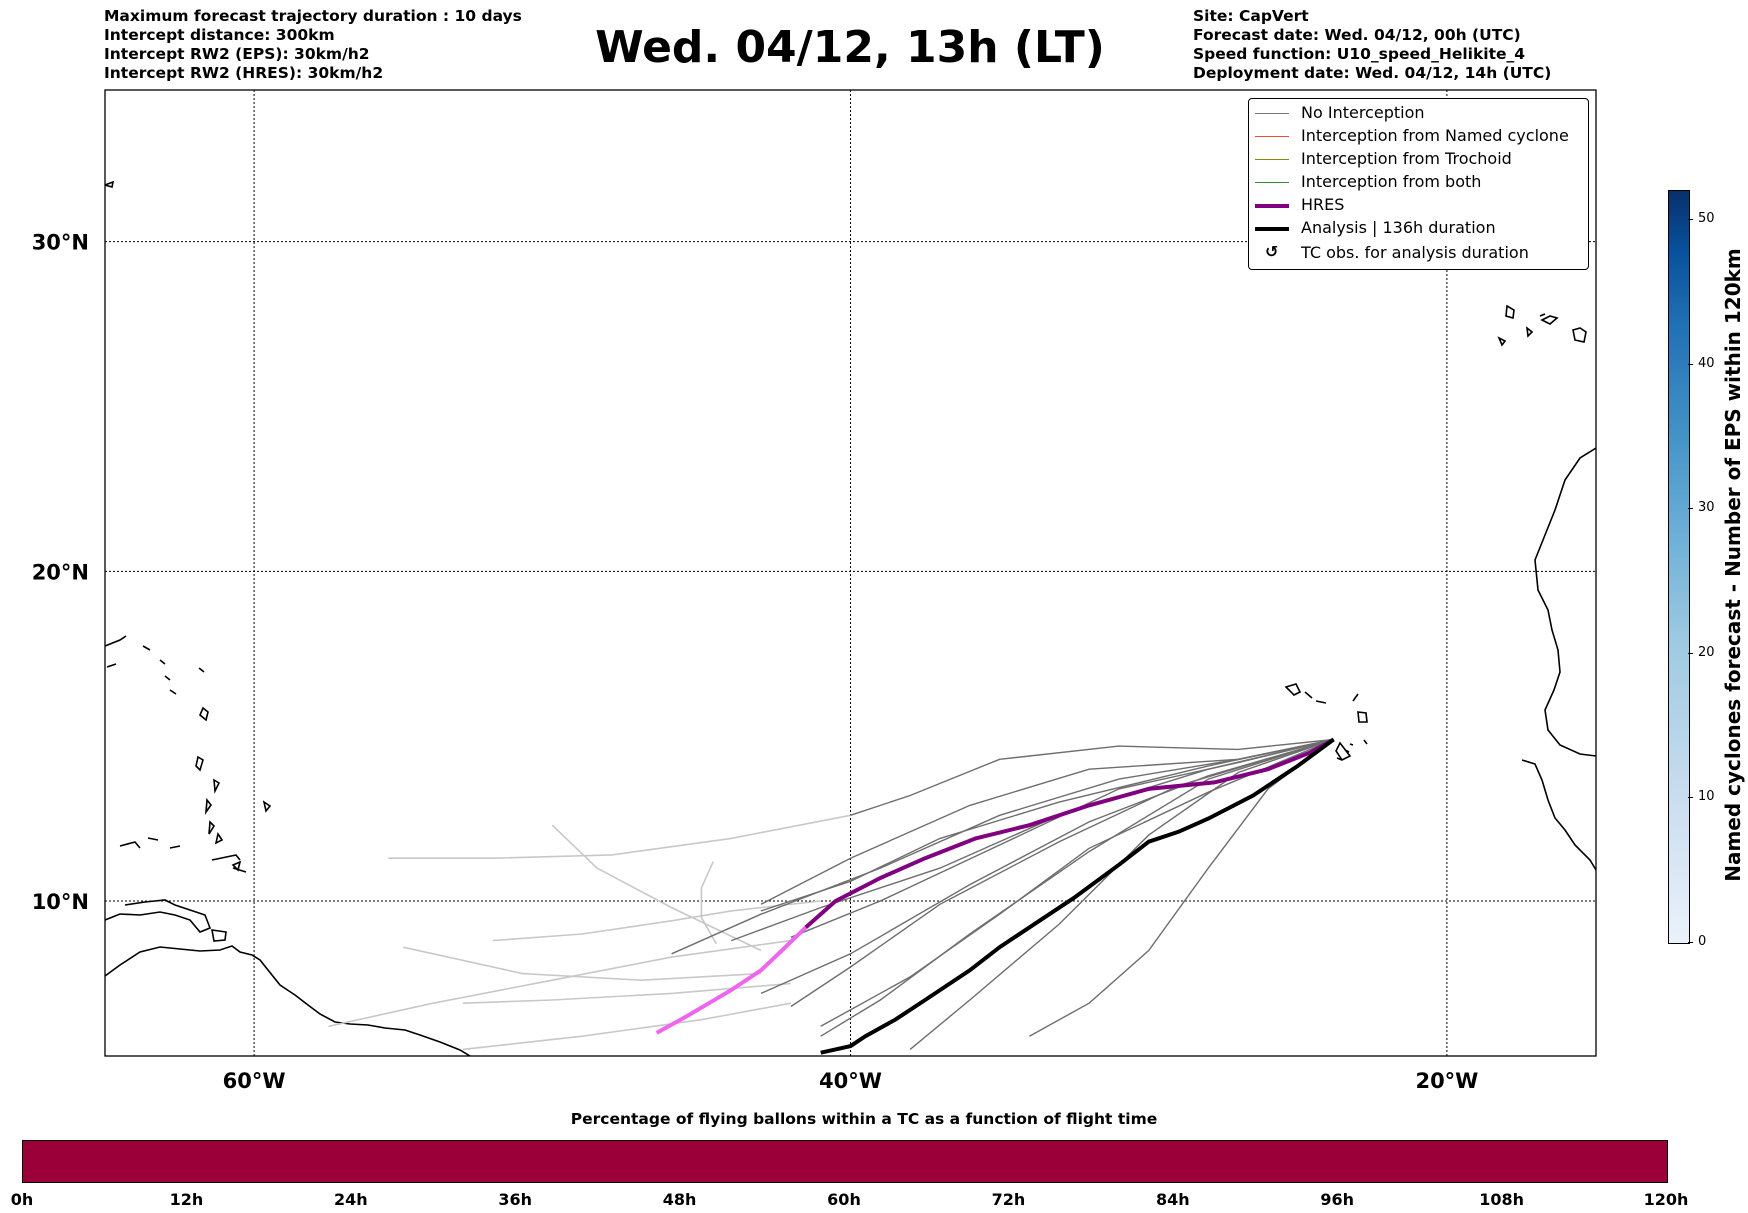 This screenshot has width=1748, height=1213. What do you see at coordinates (1446, 1081) in the screenshot?
I see `lon-tick-label: 20°W` at bounding box center [1446, 1081].